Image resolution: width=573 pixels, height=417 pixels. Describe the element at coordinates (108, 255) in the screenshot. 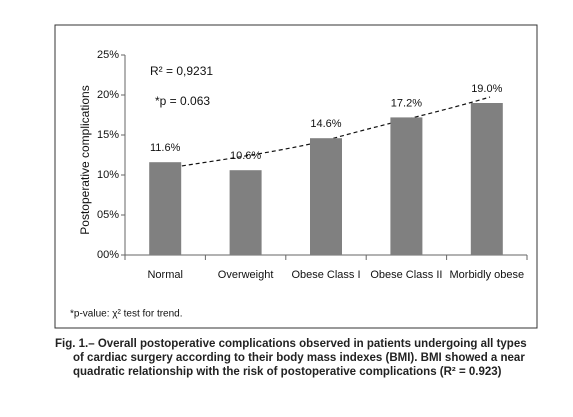

I see `y-tick-label: 00%` at that location.